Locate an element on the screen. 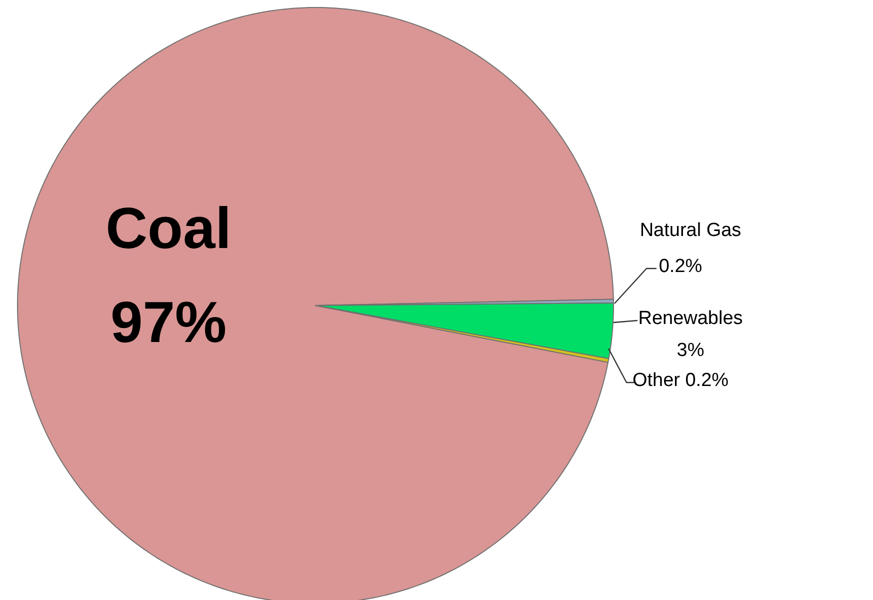 The width and height of the screenshot is (873, 600). data-label: 97% is located at coordinates (168, 322).